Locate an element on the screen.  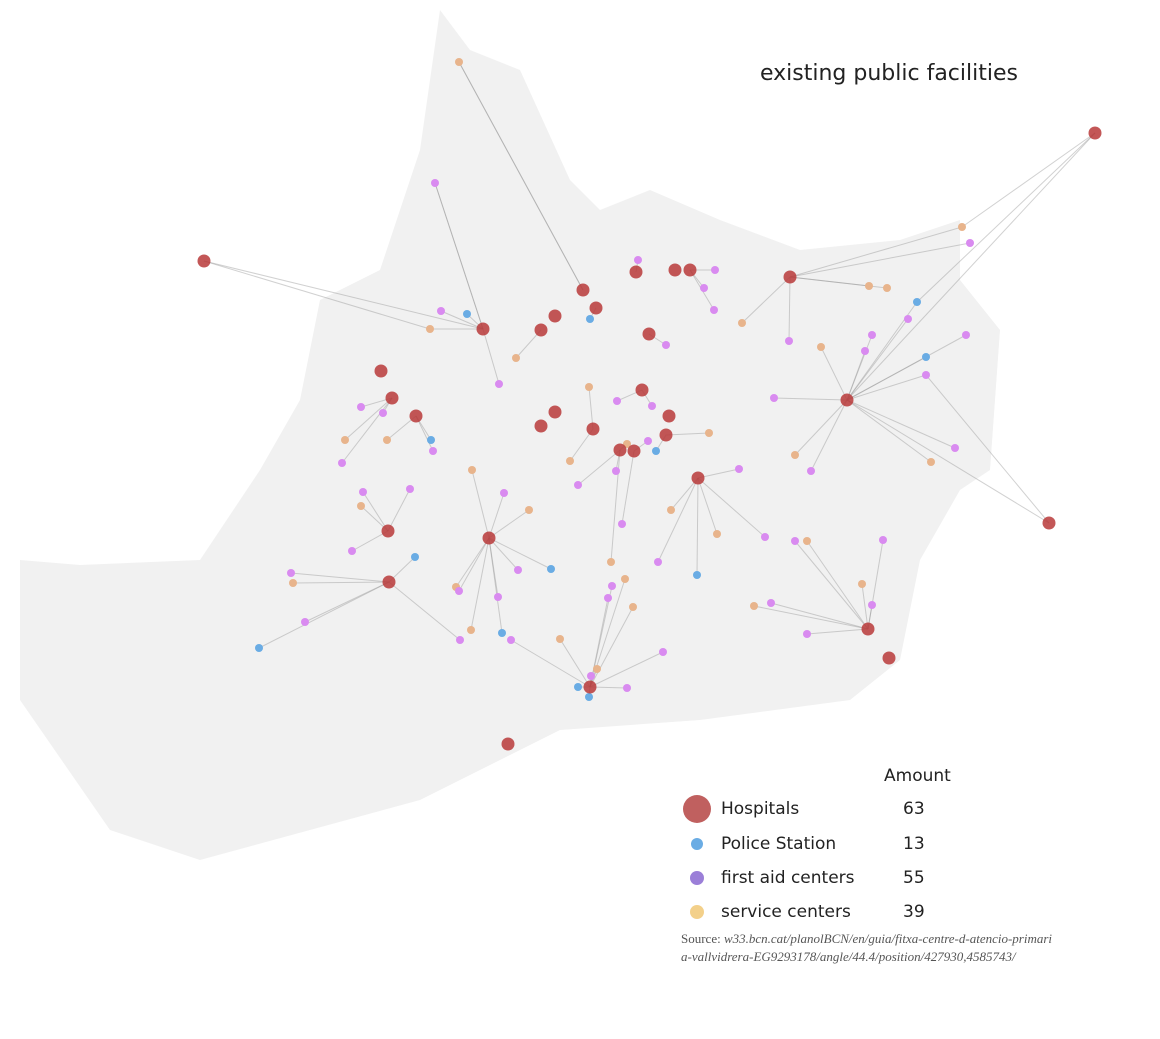
legend-amount: 55 is located at coordinates (914, 878).